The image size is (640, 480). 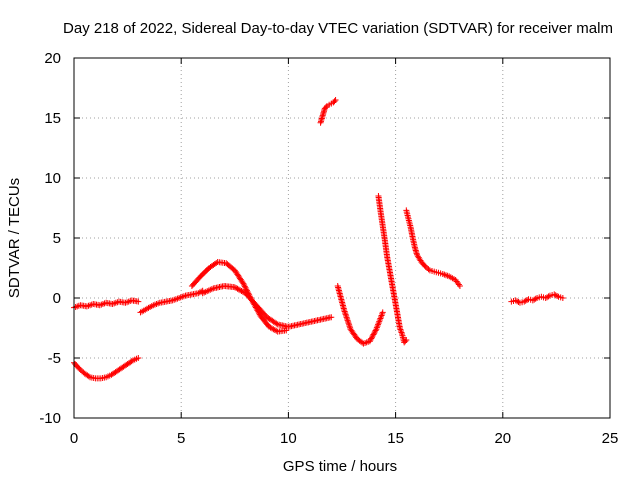 What do you see at coordinates (360, 315) in the screenshot?
I see `series-dip-12-14-5h` at bounding box center [360, 315].